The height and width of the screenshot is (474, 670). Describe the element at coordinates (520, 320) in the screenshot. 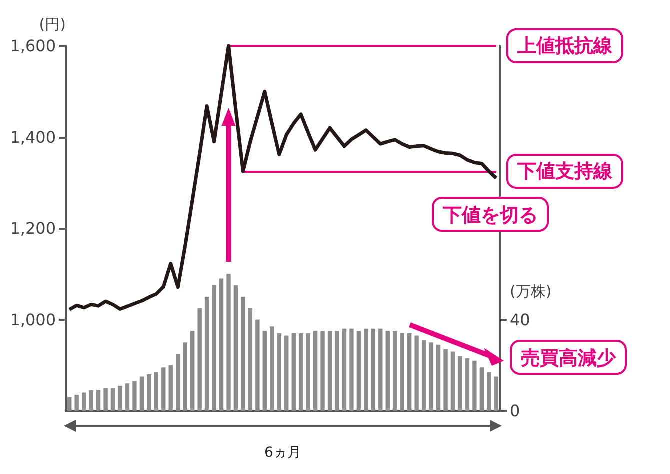

I see `y2-tick-label: 40` at that location.